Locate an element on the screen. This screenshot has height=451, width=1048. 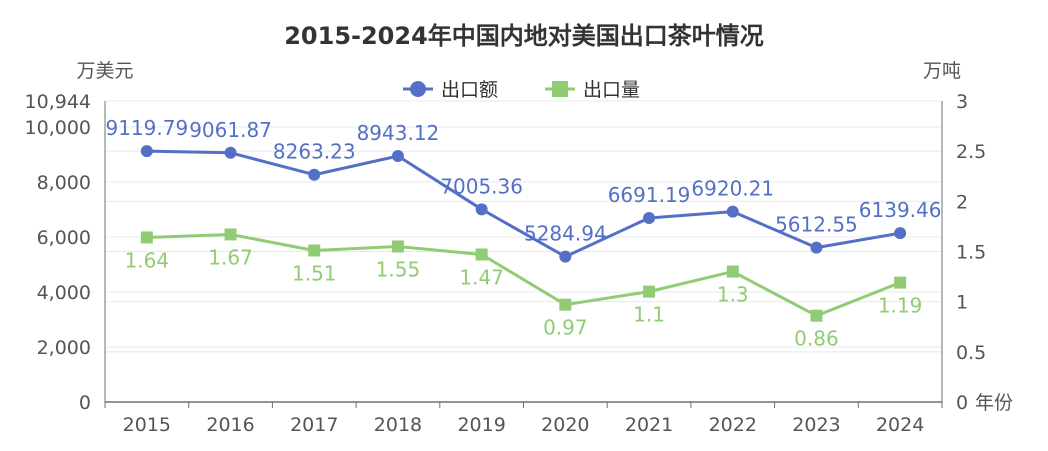
data-label-volume-2016: 1.67 is located at coordinates (230, 257).